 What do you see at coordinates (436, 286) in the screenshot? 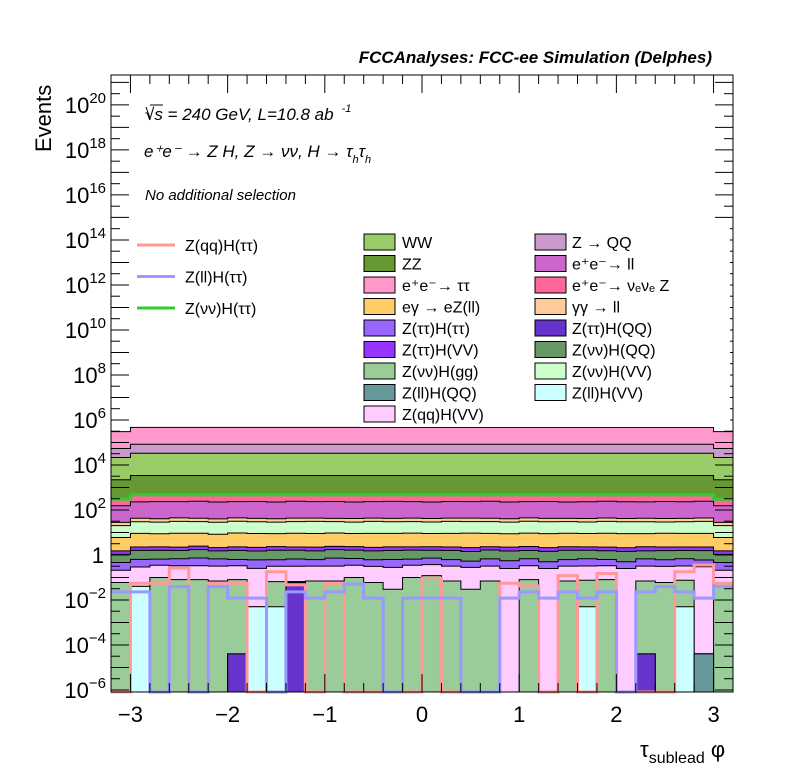
I see `legend-label: e⁺e⁻→ ττ` at bounding box center [436, 286].